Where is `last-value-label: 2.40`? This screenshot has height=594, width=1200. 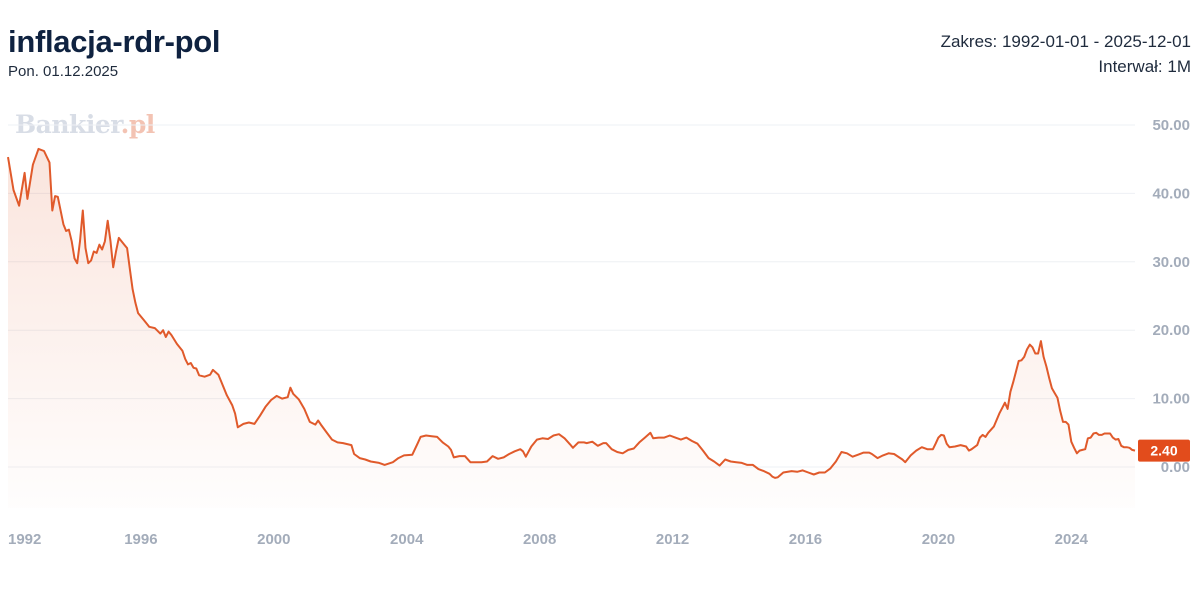
last-value-label: 2.40 is located at coordinates (1163, 451).